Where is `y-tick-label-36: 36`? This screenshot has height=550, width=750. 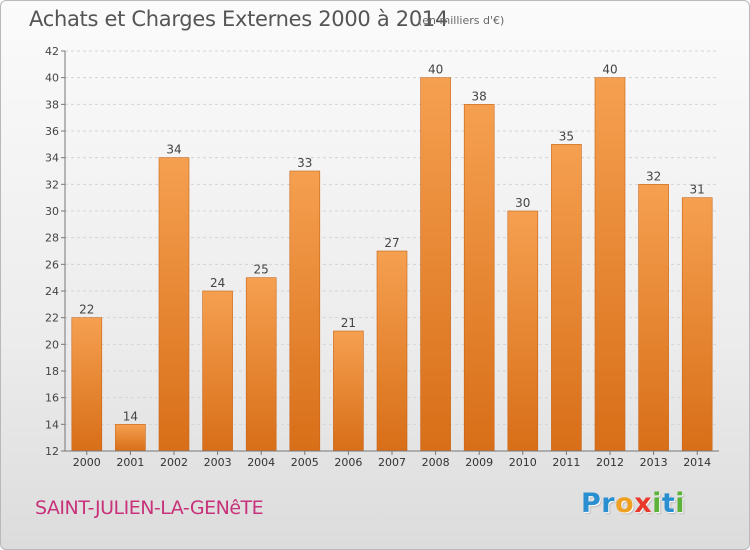
y-tick-label-36: 36 is located at coordinates (52, 131).